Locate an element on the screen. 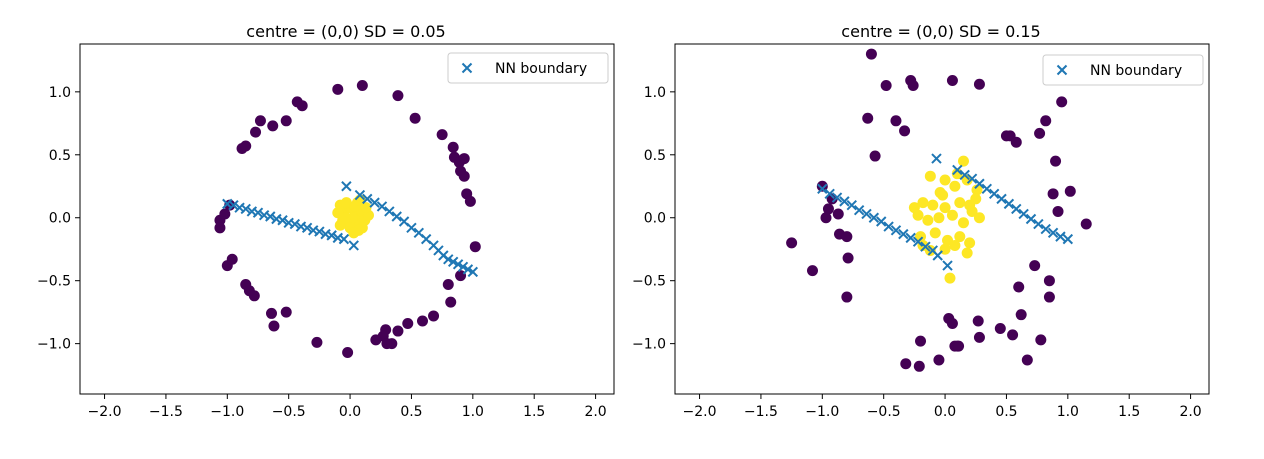  y-tick-label: −0.5 is located at coordinates (54, 282).